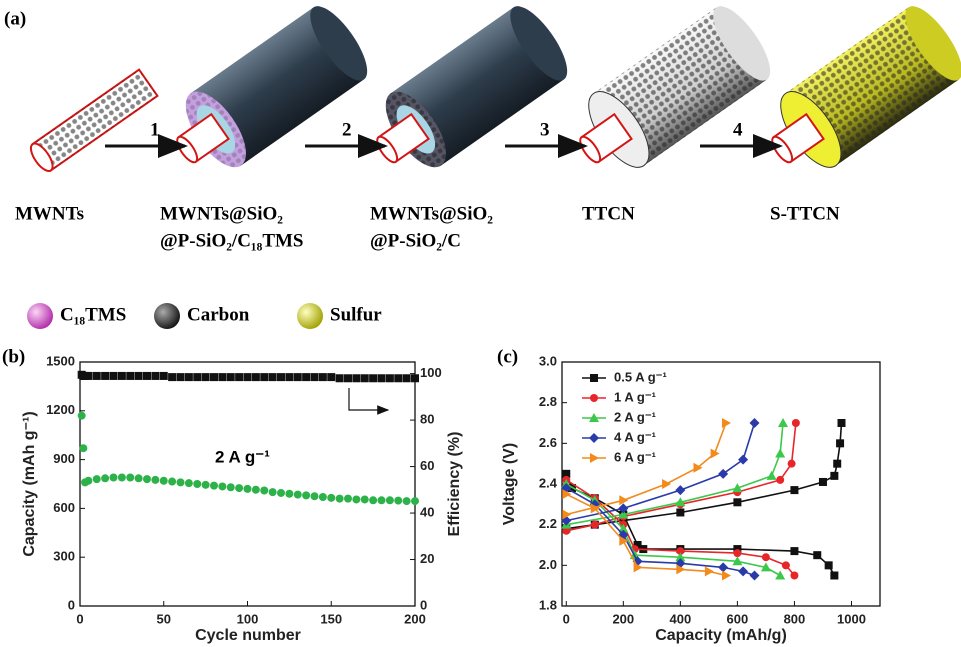  Describe the element at coordinates (369, 401) in the screenshot. I see `axis-pointer-arrow` at that location.